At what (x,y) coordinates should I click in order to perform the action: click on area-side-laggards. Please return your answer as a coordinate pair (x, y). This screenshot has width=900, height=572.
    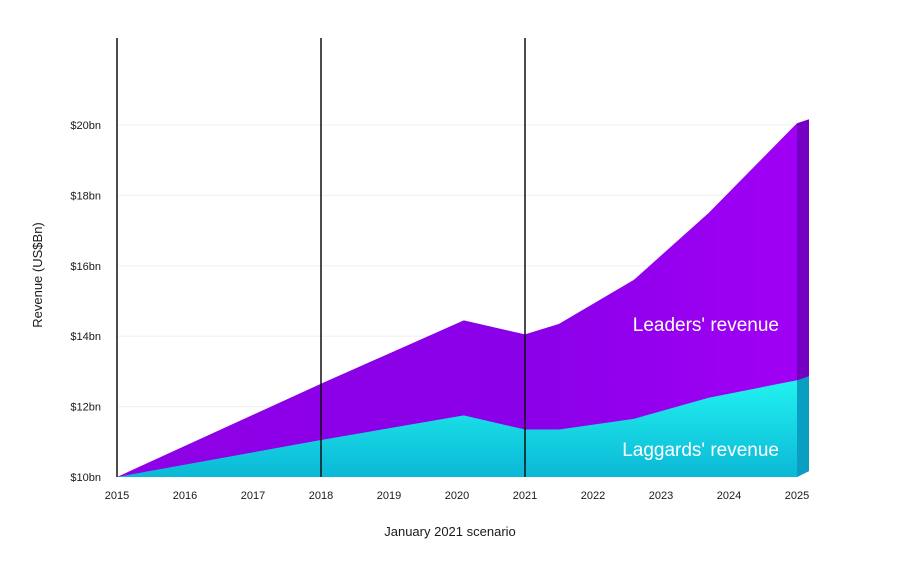
    Looking at the image, I should click on (803, 426).